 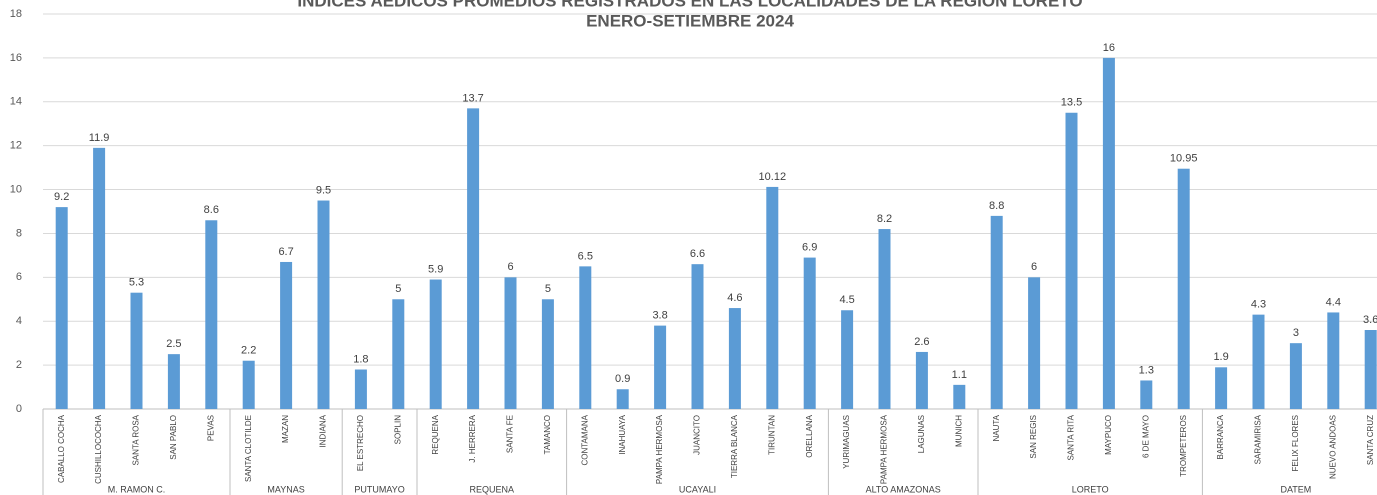 What do you see at coordinates (697, 435) in the screenshot?
I see `x-tick-label: JUANCITO` at bounding box center [697, 435].